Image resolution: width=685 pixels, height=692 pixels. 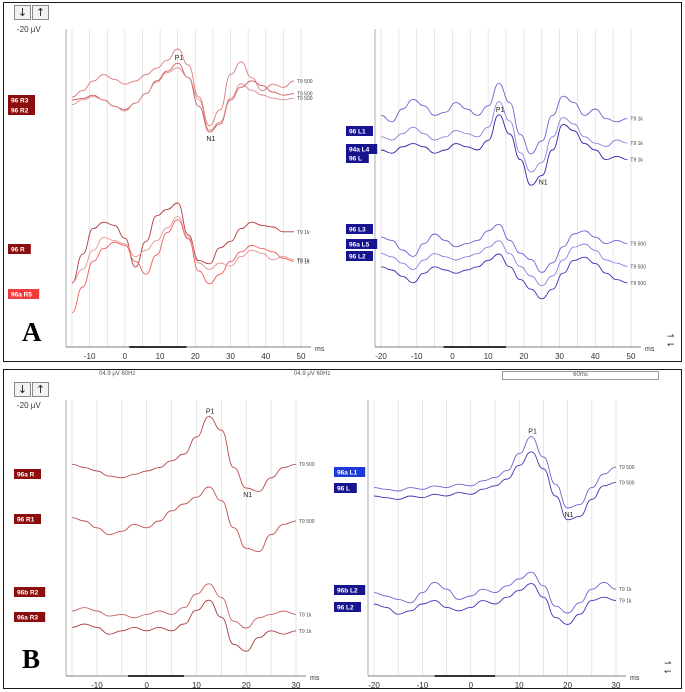 I want to click on channel-tag: 96 L1, so click(x=359, y=131).